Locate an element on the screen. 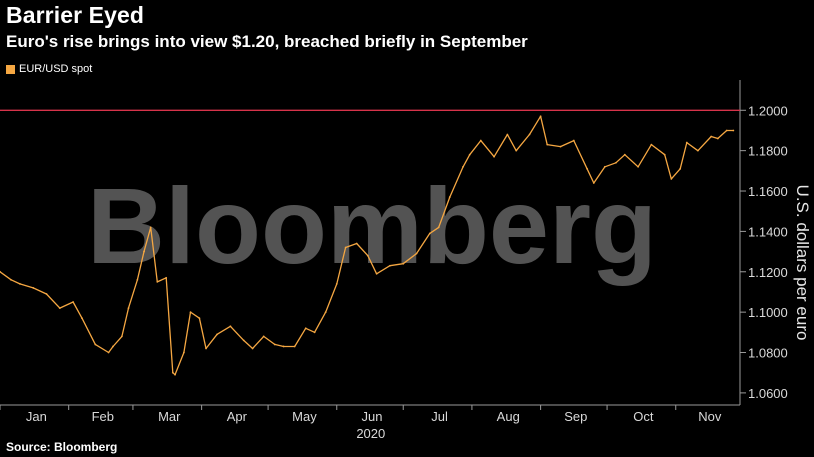  y-tick-label: 1.0800 is located at coordinates (768, 353).